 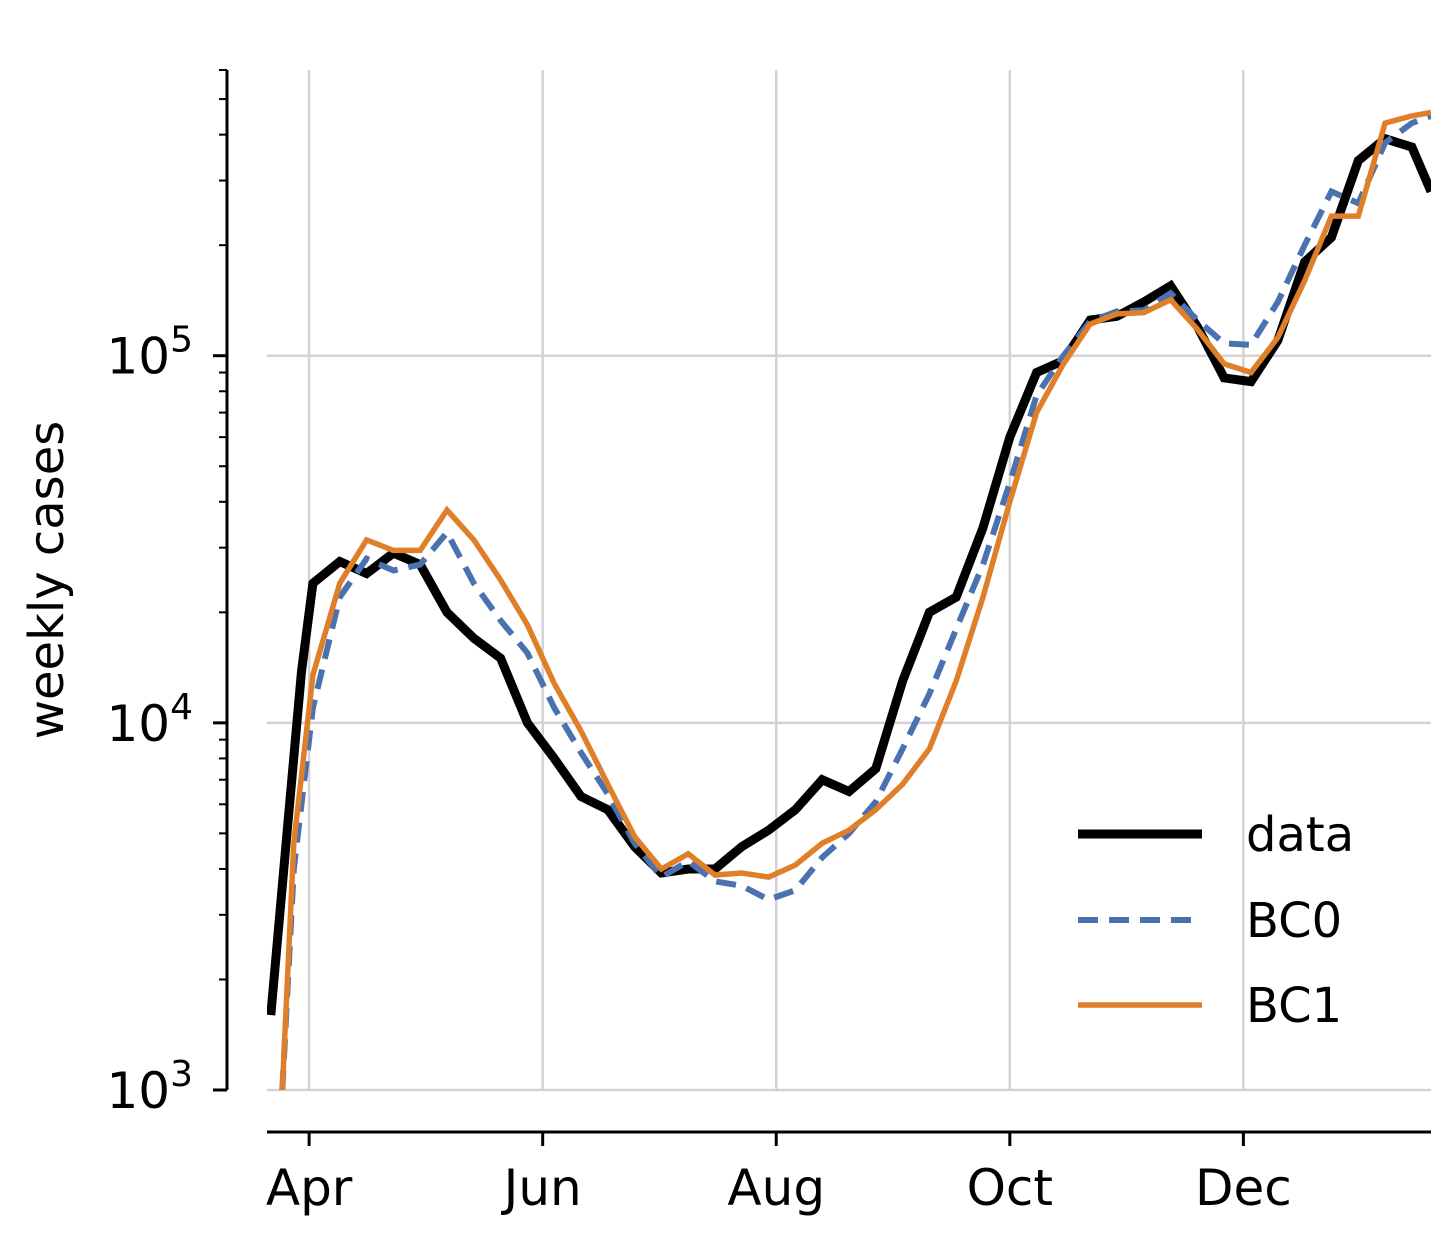 What do you see at coordinates (149, 1087) in the screenshot?
I see `y-tick-label: 10³` at bounding box center [149, 1087].